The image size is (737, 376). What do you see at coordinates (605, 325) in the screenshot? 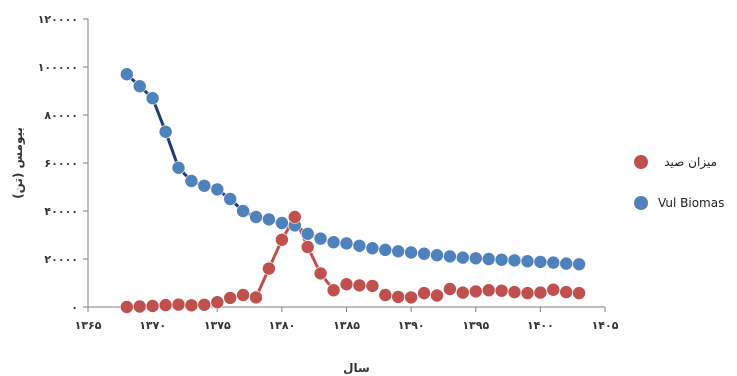
I see `x-tick-label: ۱۴۰۵` at bounding box center [605, 325].